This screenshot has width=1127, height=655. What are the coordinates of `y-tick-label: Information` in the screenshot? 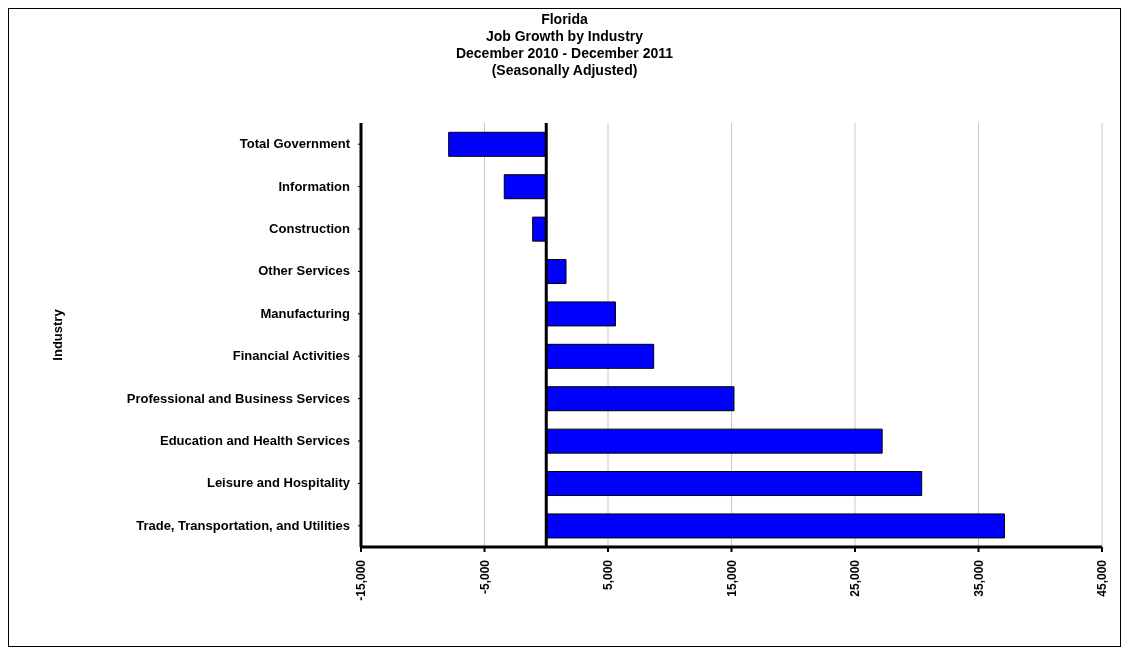 It's located at (314, 186).